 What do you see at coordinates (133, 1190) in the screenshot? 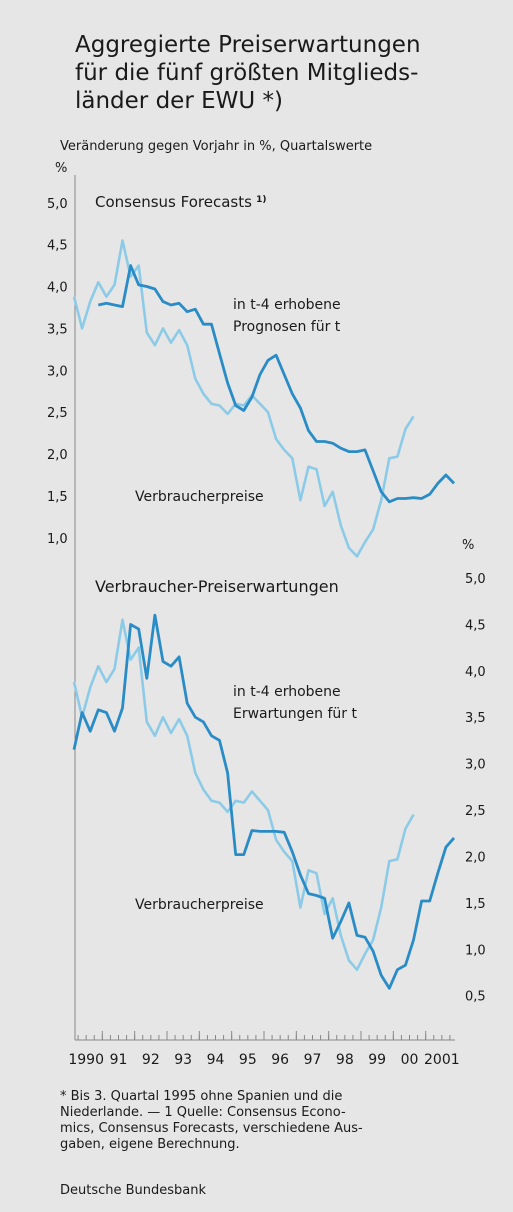
I see `source: Deutsche Bundesbank` at bounding box center [133, 1190].